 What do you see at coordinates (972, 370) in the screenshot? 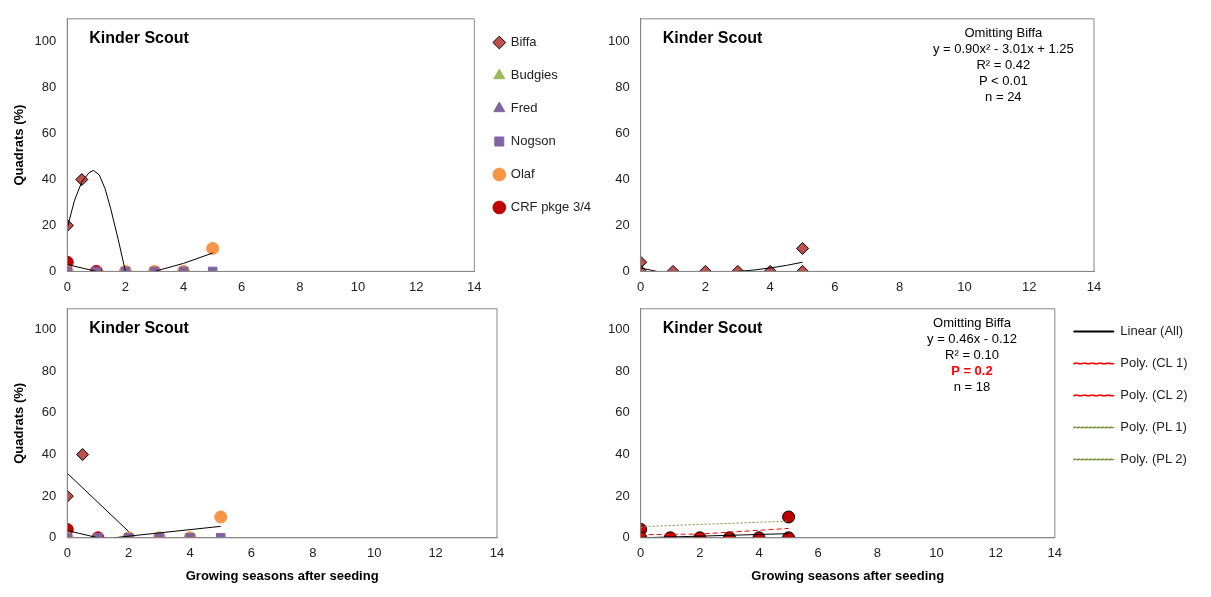
I see `annotation: P = 0.2` at bounding box center [972, 370].